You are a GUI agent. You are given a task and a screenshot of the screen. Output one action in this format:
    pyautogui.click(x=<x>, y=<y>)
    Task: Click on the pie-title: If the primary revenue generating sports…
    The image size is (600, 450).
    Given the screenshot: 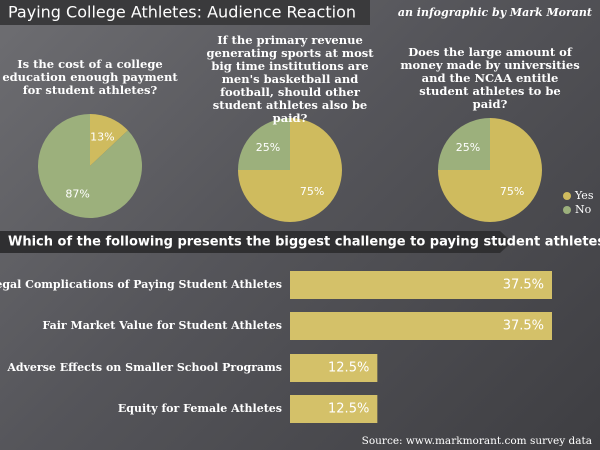 What is the action you would take?
    pyautogui.click(x=290, y=79)
    